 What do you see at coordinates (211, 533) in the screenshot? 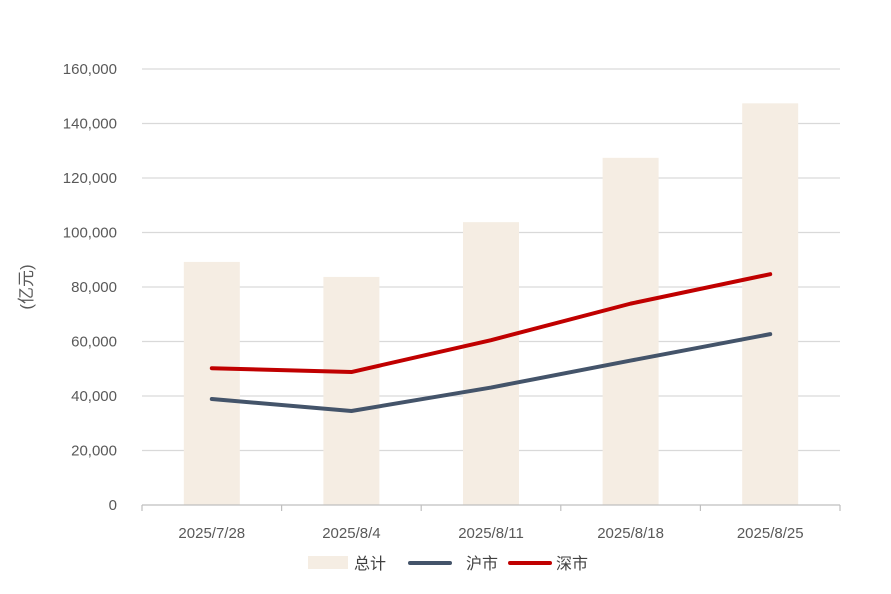
I see `x-tick-label: 2025/7/28` at bounding box center [211, 533].